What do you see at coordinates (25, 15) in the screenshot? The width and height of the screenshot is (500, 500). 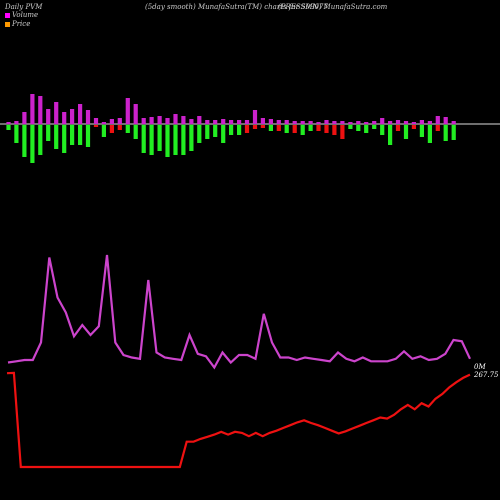 I see `legend-volume-label: Volume` at bounding box center [25, 15].